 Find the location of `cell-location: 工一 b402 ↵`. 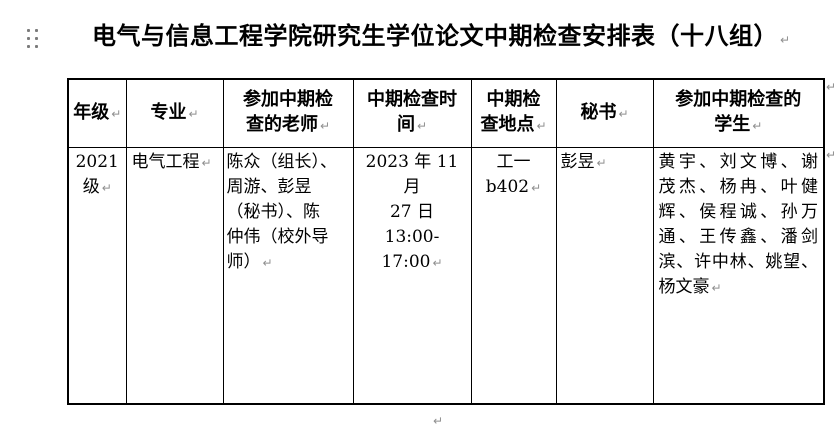

cell-location: 工一 b402 ↵ is located at coordinates (513, 275).